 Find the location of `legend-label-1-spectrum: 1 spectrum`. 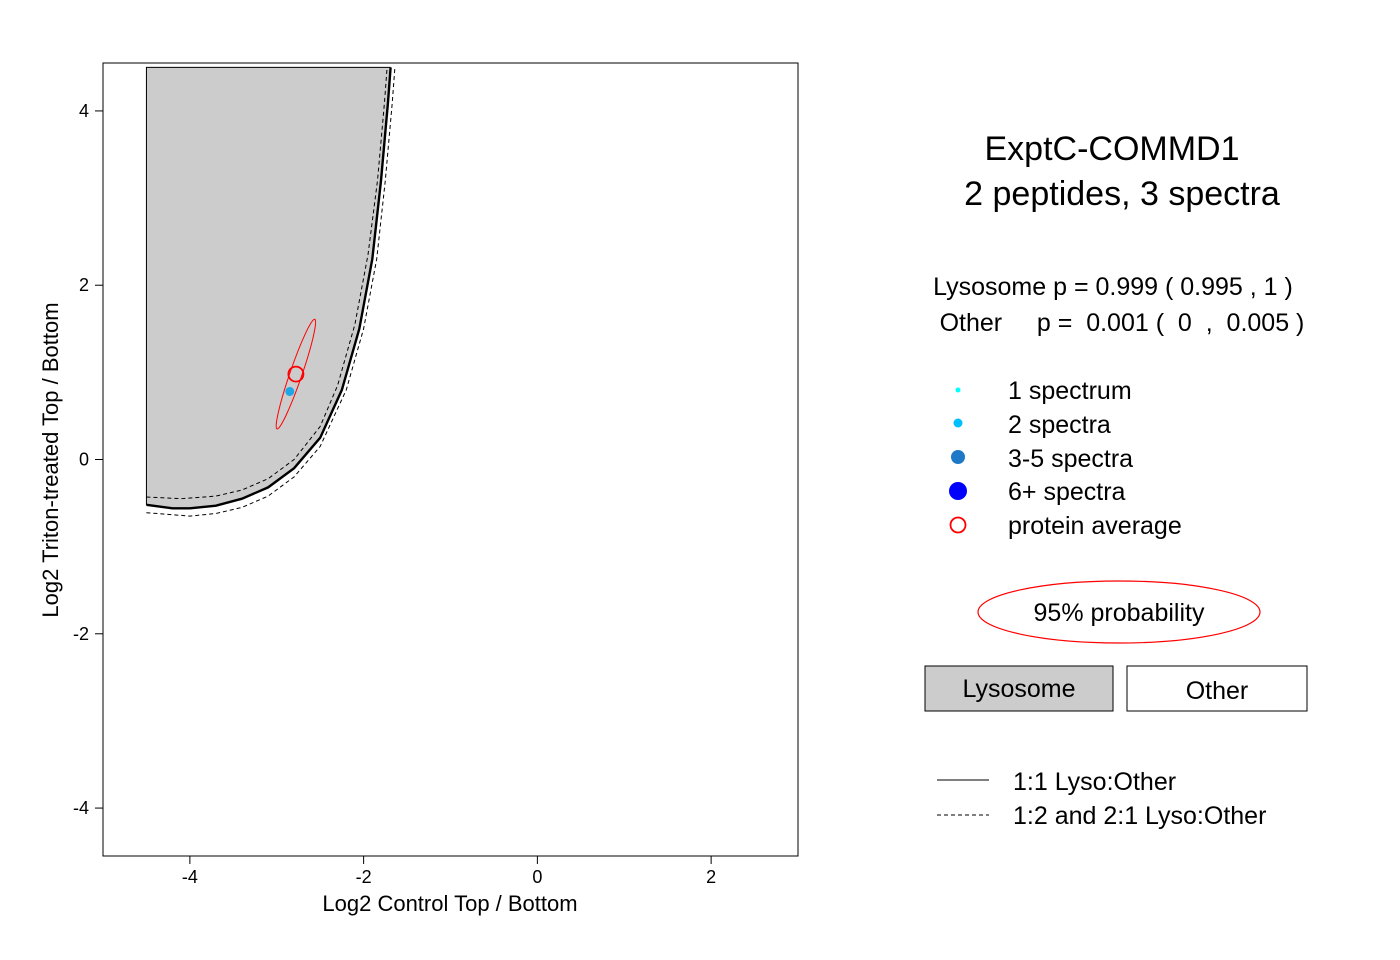

legend-label-1-spectrum: 1 spectrum is located at coordinates (1070, 391).